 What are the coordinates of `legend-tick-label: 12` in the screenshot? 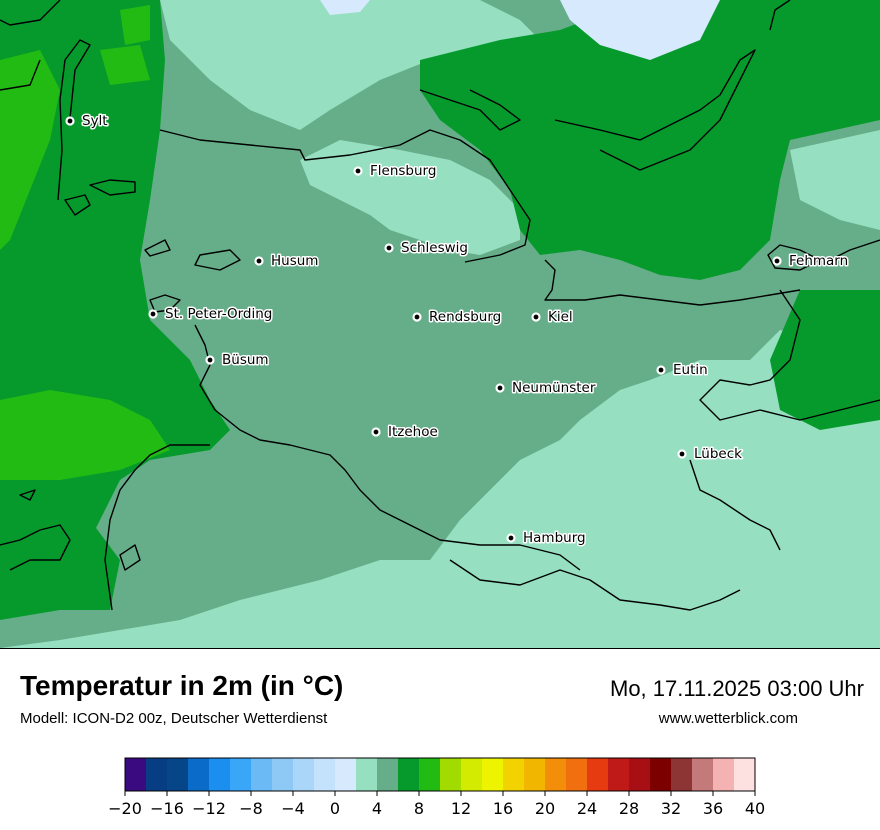 It's located at (461, 808).